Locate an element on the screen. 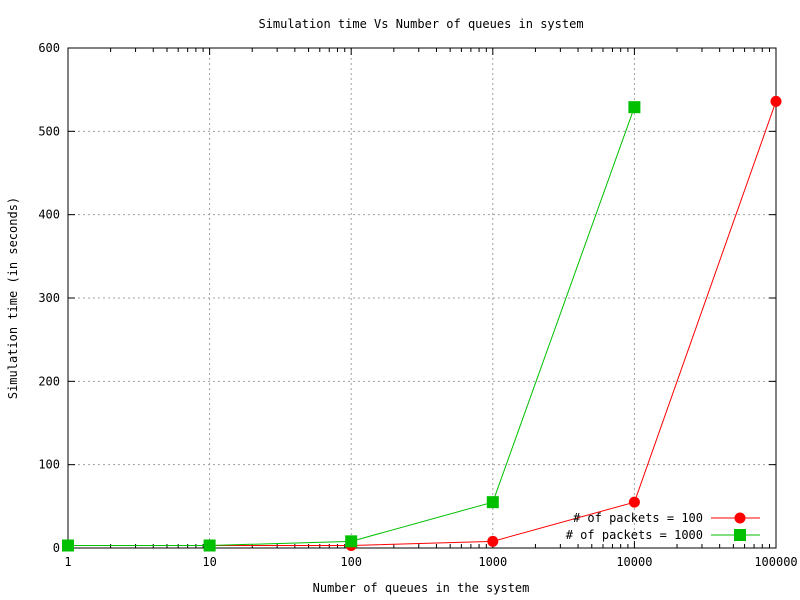 This screenshot has height=600, width=800. y-tick-label: 600 is located at coordinates (49, 48).